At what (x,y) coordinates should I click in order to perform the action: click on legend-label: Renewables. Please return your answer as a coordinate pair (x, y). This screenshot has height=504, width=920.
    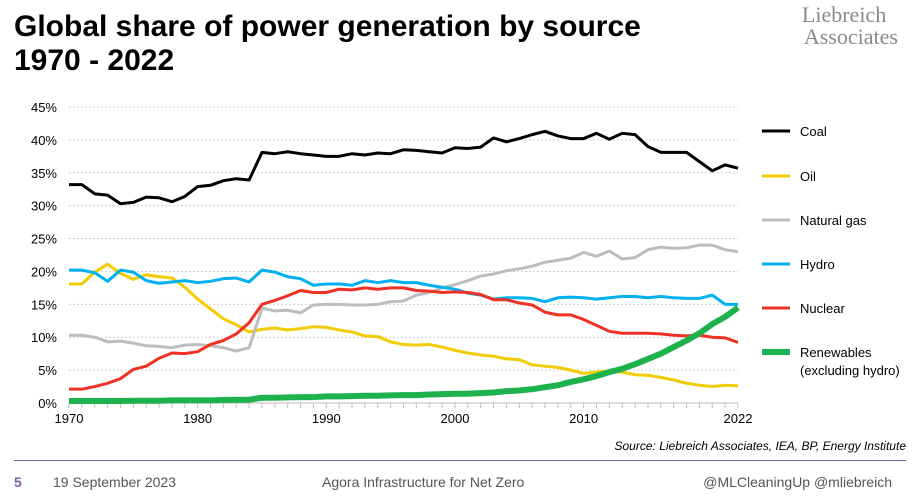
    Looking at the image, I should click on (836, 352).